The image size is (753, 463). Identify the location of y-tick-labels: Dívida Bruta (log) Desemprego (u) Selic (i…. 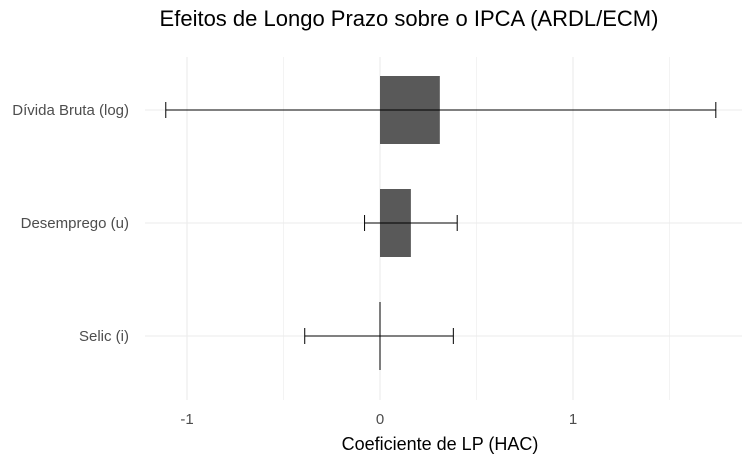
(70, 223).